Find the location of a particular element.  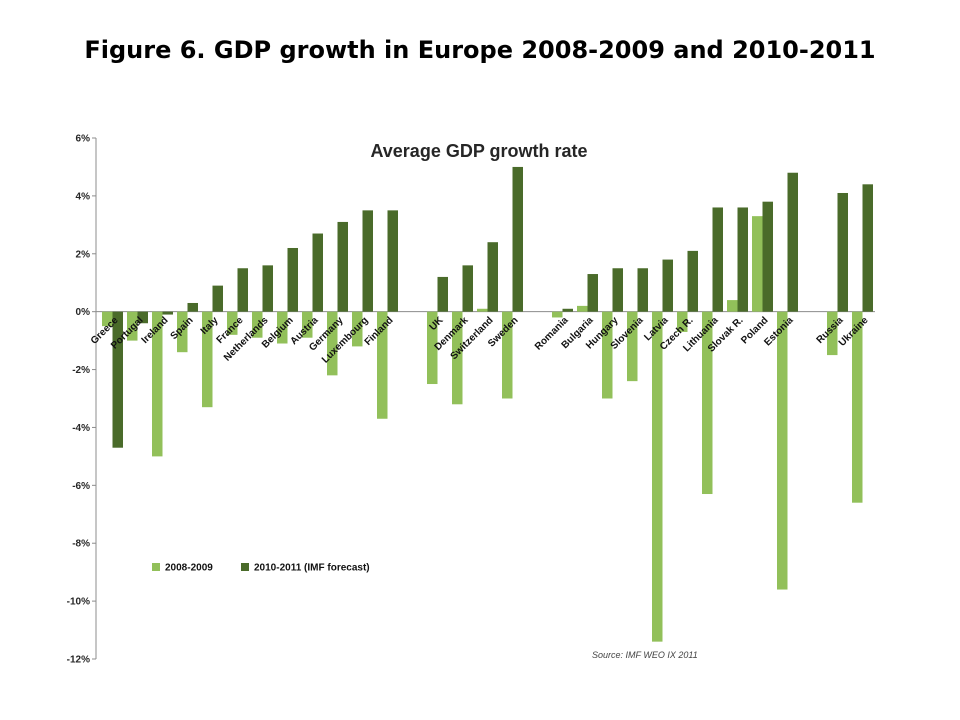

bar-2010-2011-bulgaria is located at coordinates (592, 293).